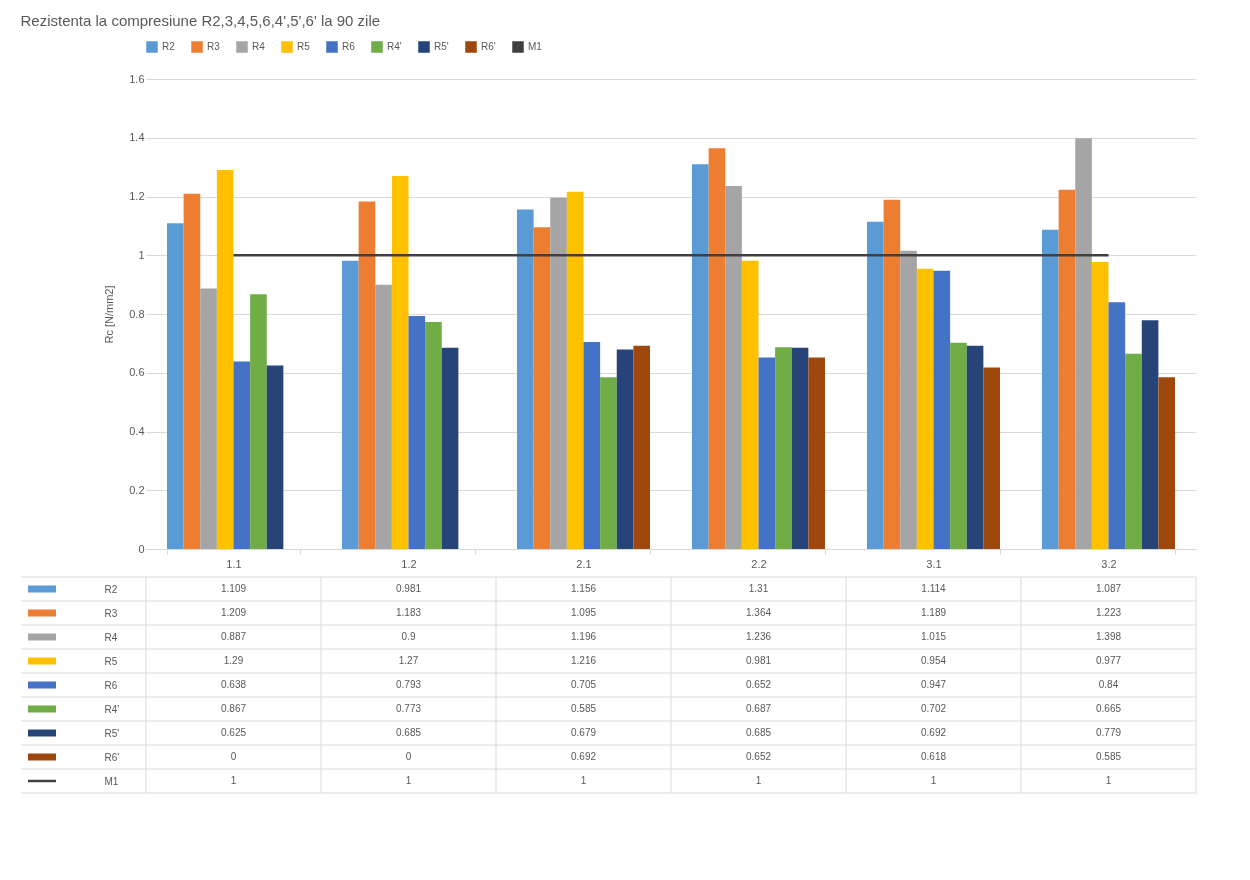  I want to click on data-label: 0.665, so click(1108, 708).